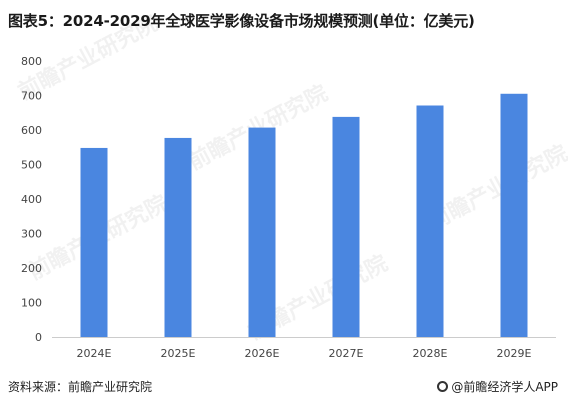  Describe the element at coordinates (80, 387) in the screenshot. I see `source-note: 资料来源：前瞻产业研究院` at that location.